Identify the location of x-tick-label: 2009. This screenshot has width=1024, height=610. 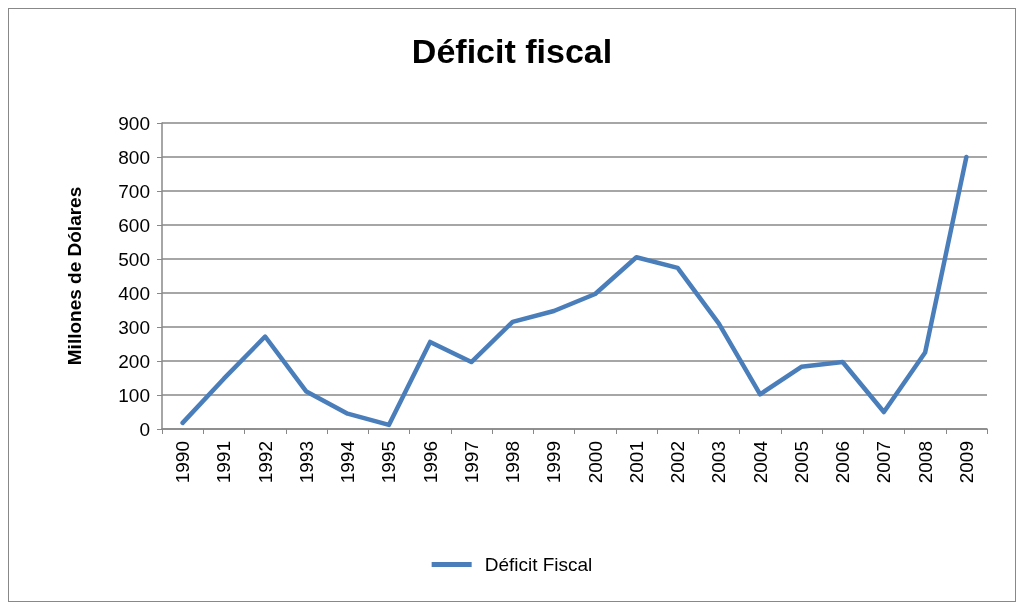
(966, 462).